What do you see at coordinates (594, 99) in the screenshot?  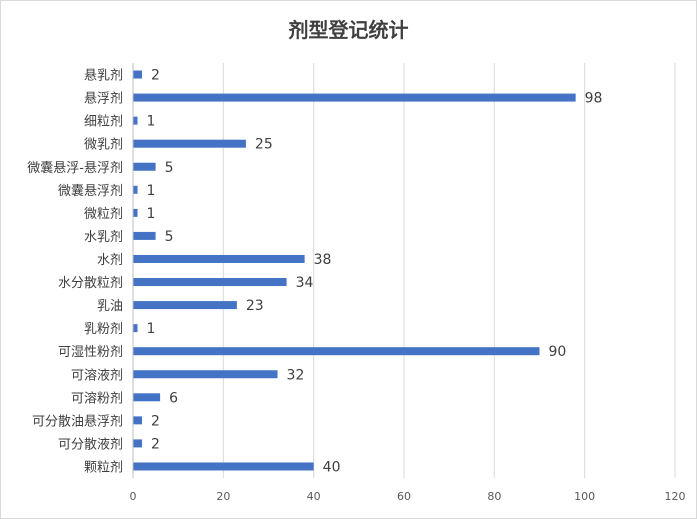 I see `data-label: 98` at bounding box center [594, 99].